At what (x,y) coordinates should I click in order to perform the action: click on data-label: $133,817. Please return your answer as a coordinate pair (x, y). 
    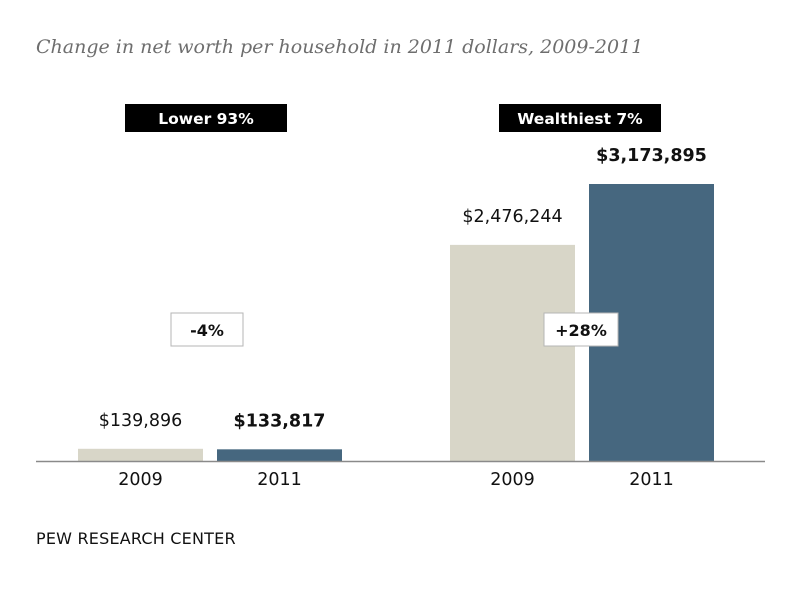
    Looking at the image, I should click on (280, 421).